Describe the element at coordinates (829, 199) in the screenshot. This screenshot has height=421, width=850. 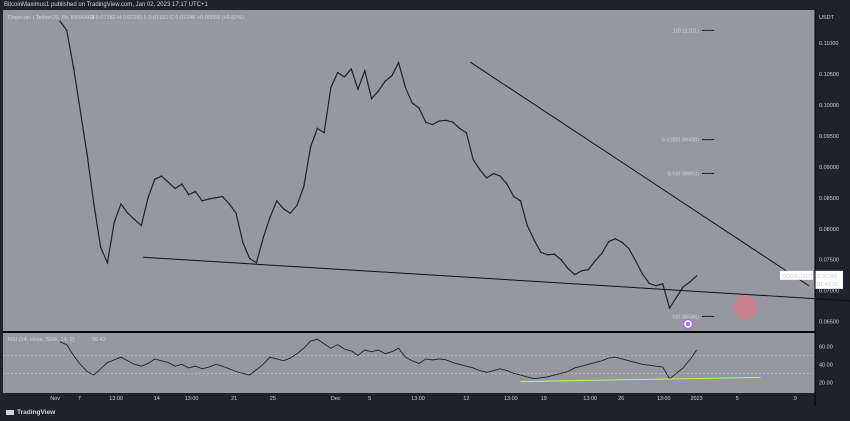
I see `price-tick-label: 0.08500` at that location.